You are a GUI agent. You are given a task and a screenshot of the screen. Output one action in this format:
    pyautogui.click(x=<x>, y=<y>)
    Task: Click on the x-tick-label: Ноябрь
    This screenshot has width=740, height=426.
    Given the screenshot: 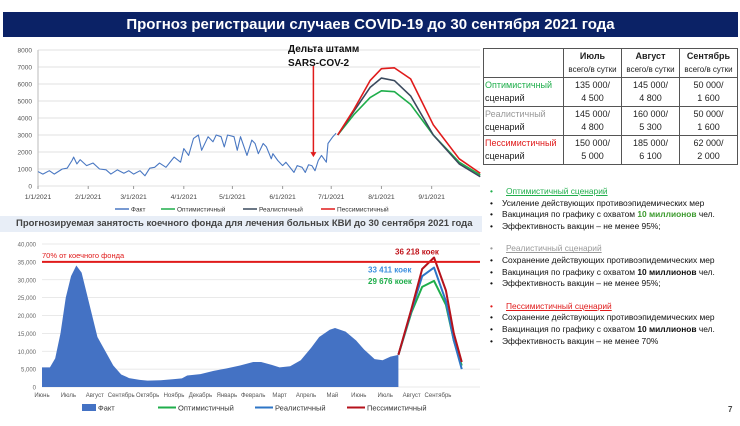 What is the action you would take?
    pyautogui.click(x=174, y=396)
    